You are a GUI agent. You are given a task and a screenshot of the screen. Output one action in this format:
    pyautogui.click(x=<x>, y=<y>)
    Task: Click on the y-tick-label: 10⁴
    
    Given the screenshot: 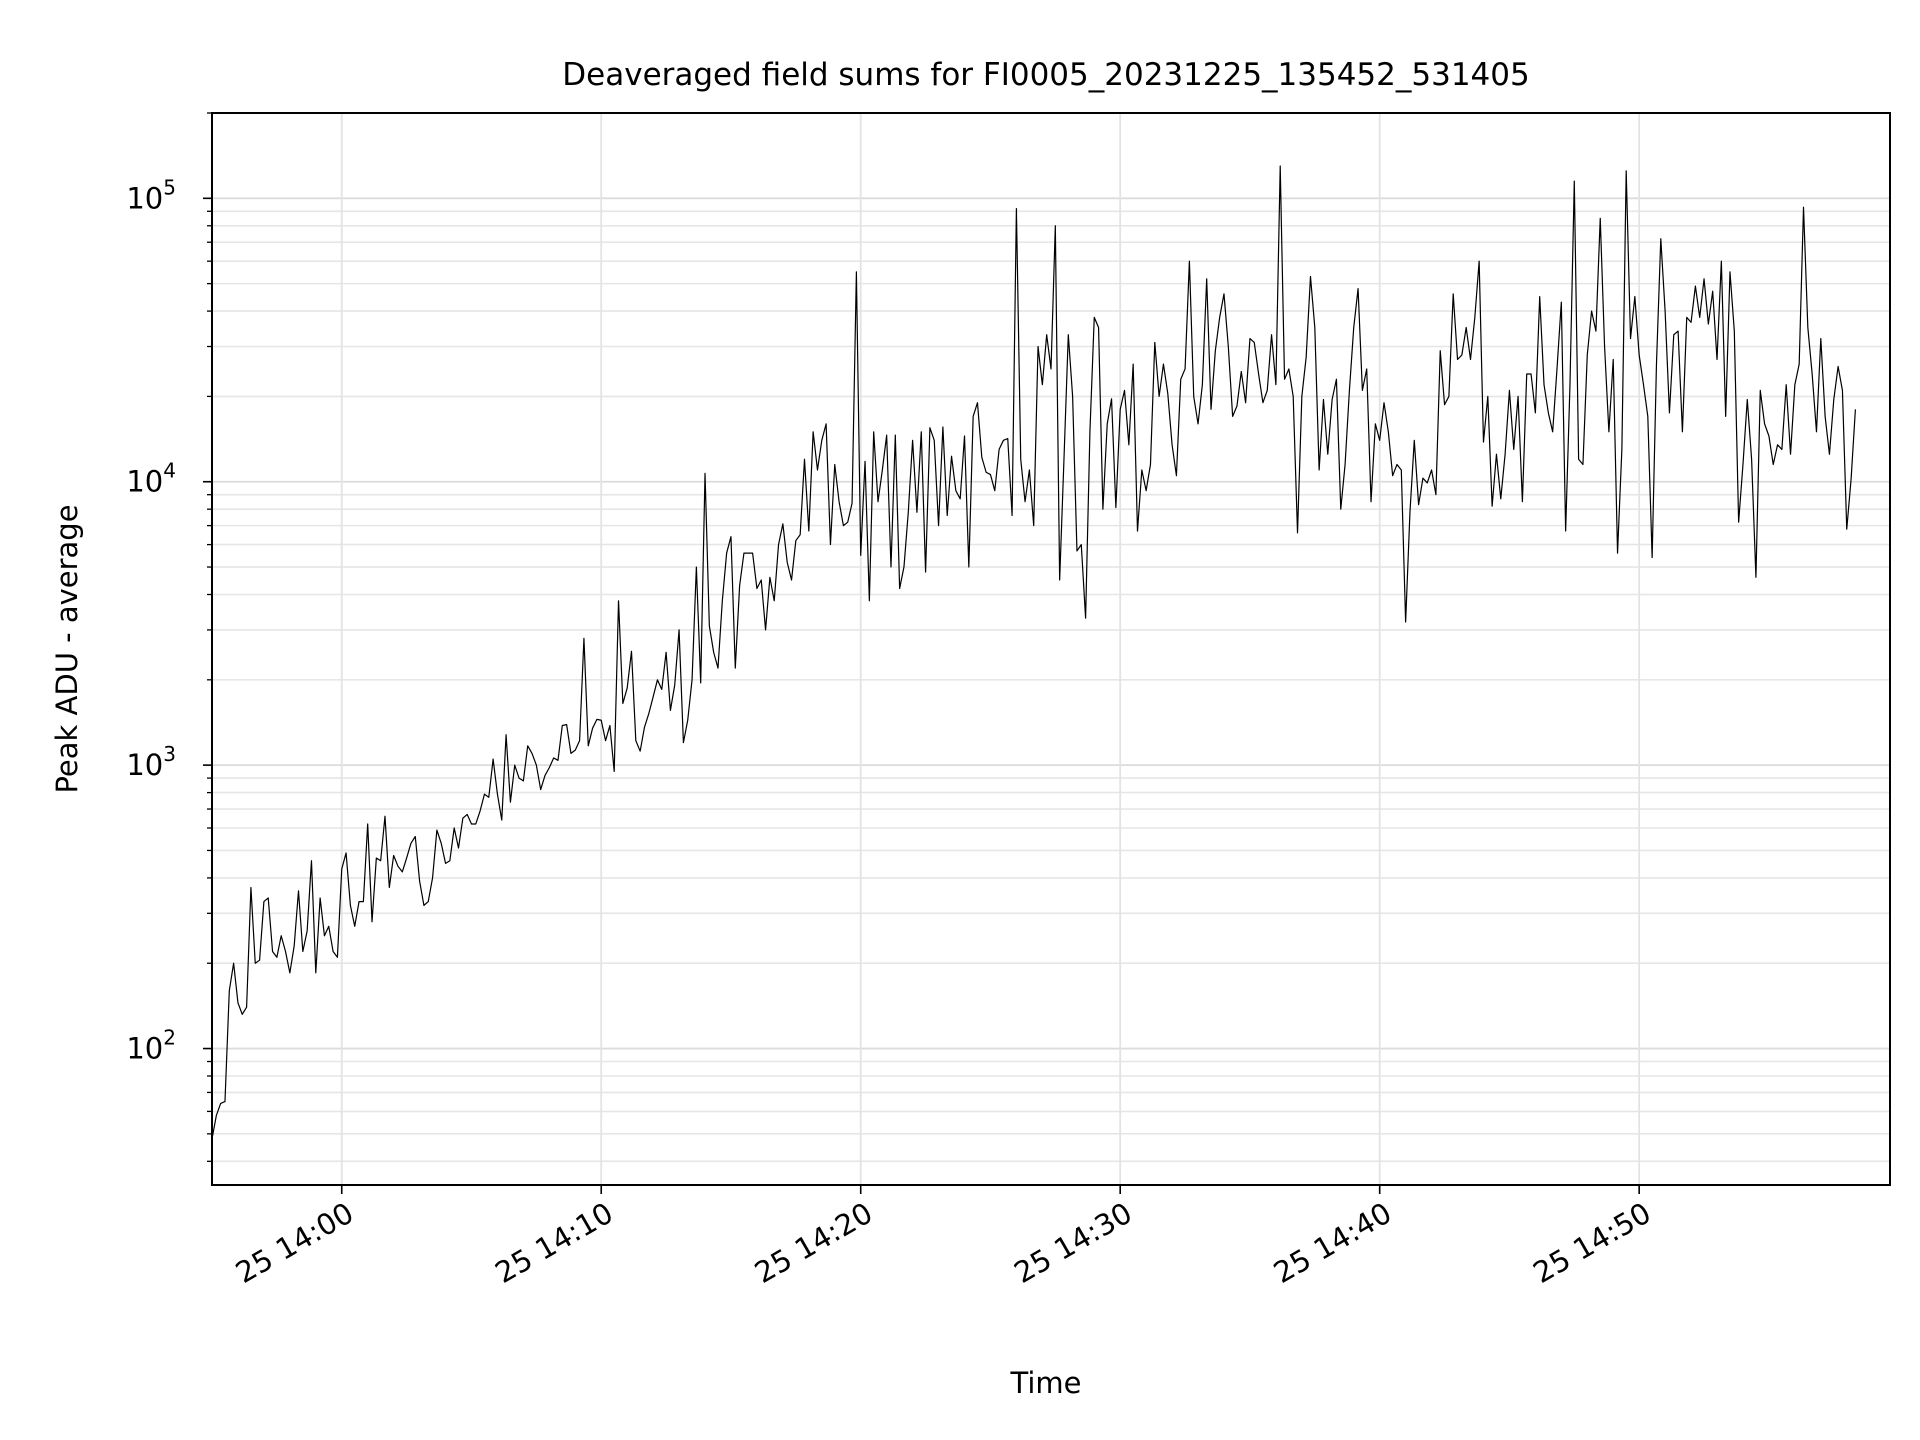 What is the action you would take?
    pyautogui.click(x=151, y=479)
    